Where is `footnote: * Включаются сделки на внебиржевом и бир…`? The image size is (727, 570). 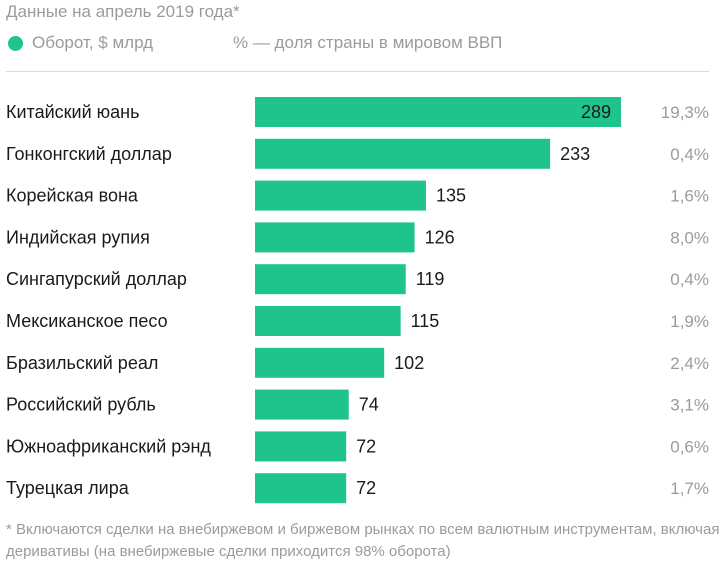 footnote: * Включаются сделки на внебиржевом и бир… is located at coordinates (363, 540).